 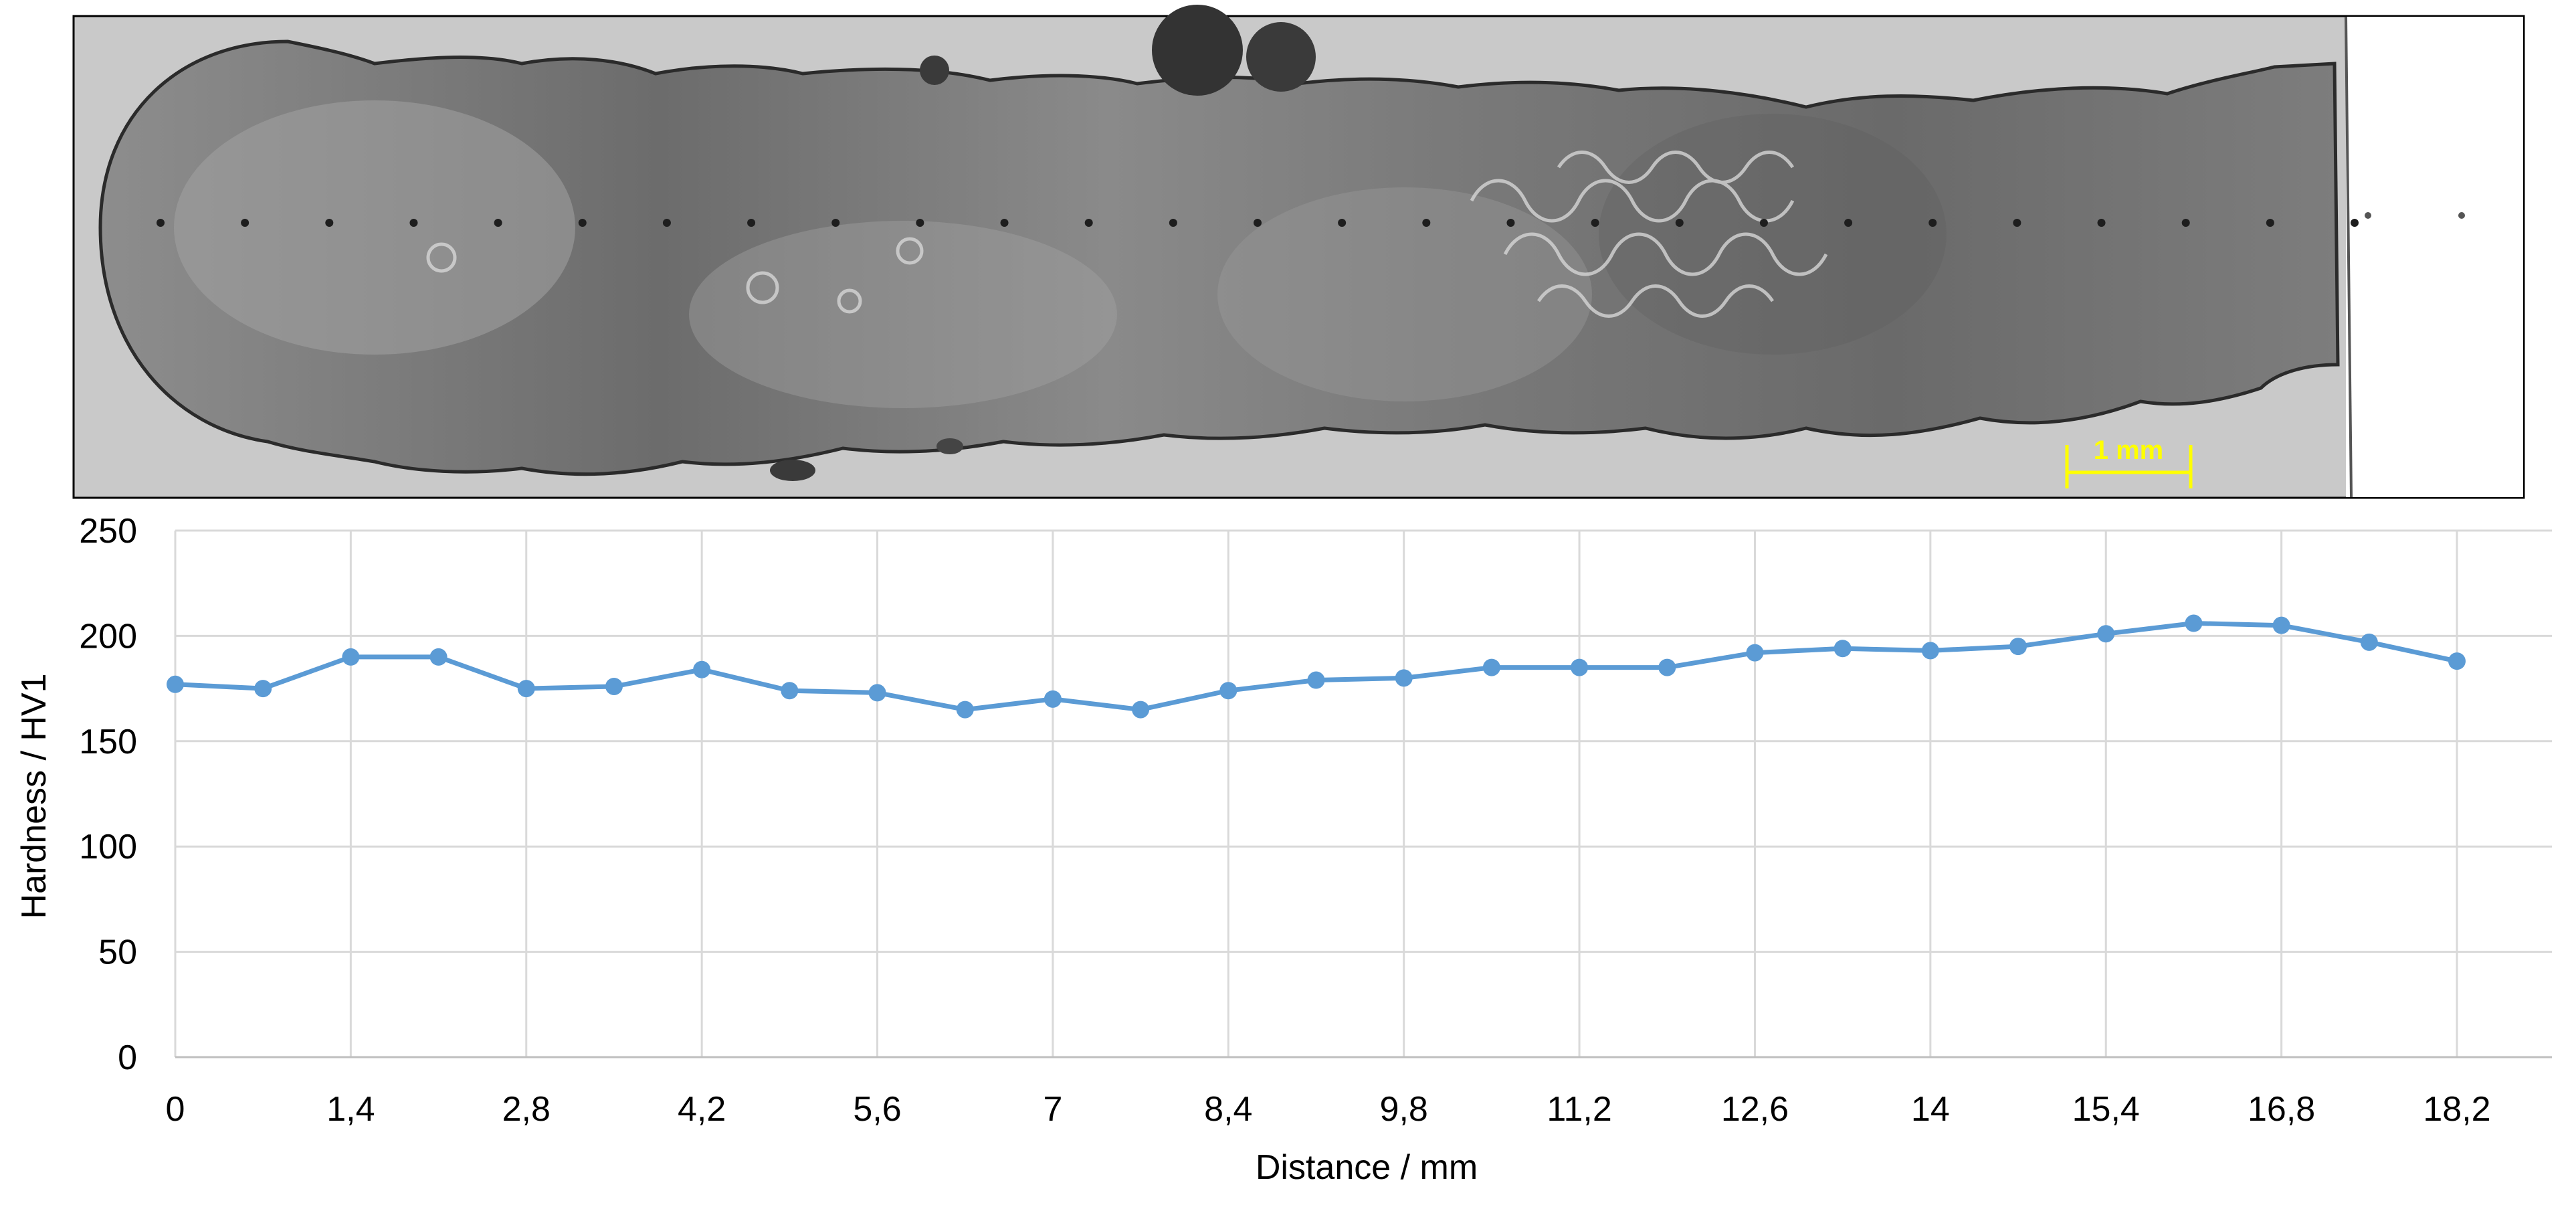 I want to click on x-tick-label: 4,2, so click(x=702, y=1109).